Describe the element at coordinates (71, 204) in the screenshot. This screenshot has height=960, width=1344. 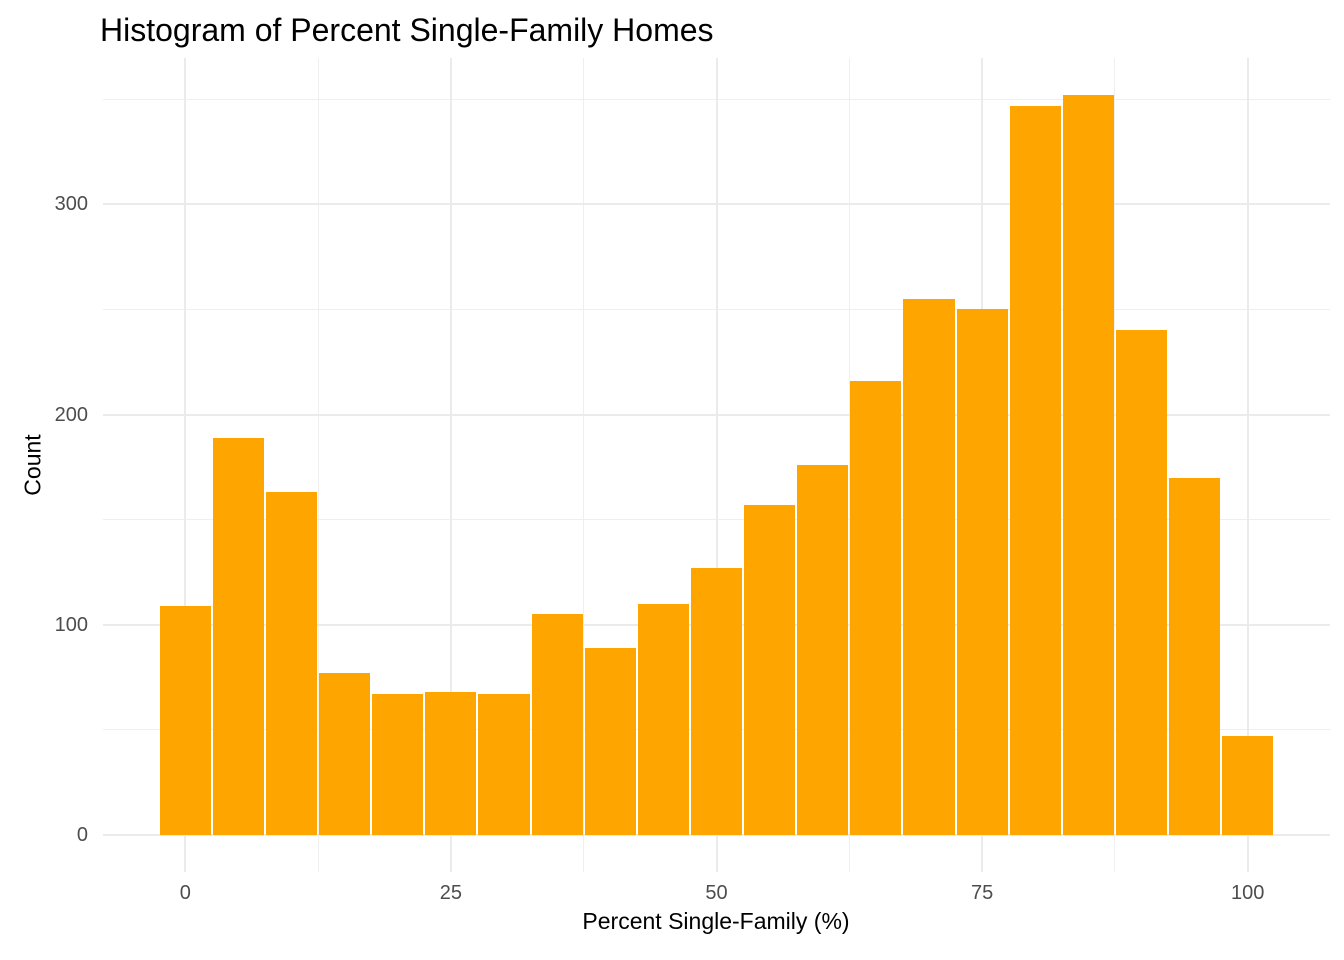
I see `y-tick-label: 300` at that location.